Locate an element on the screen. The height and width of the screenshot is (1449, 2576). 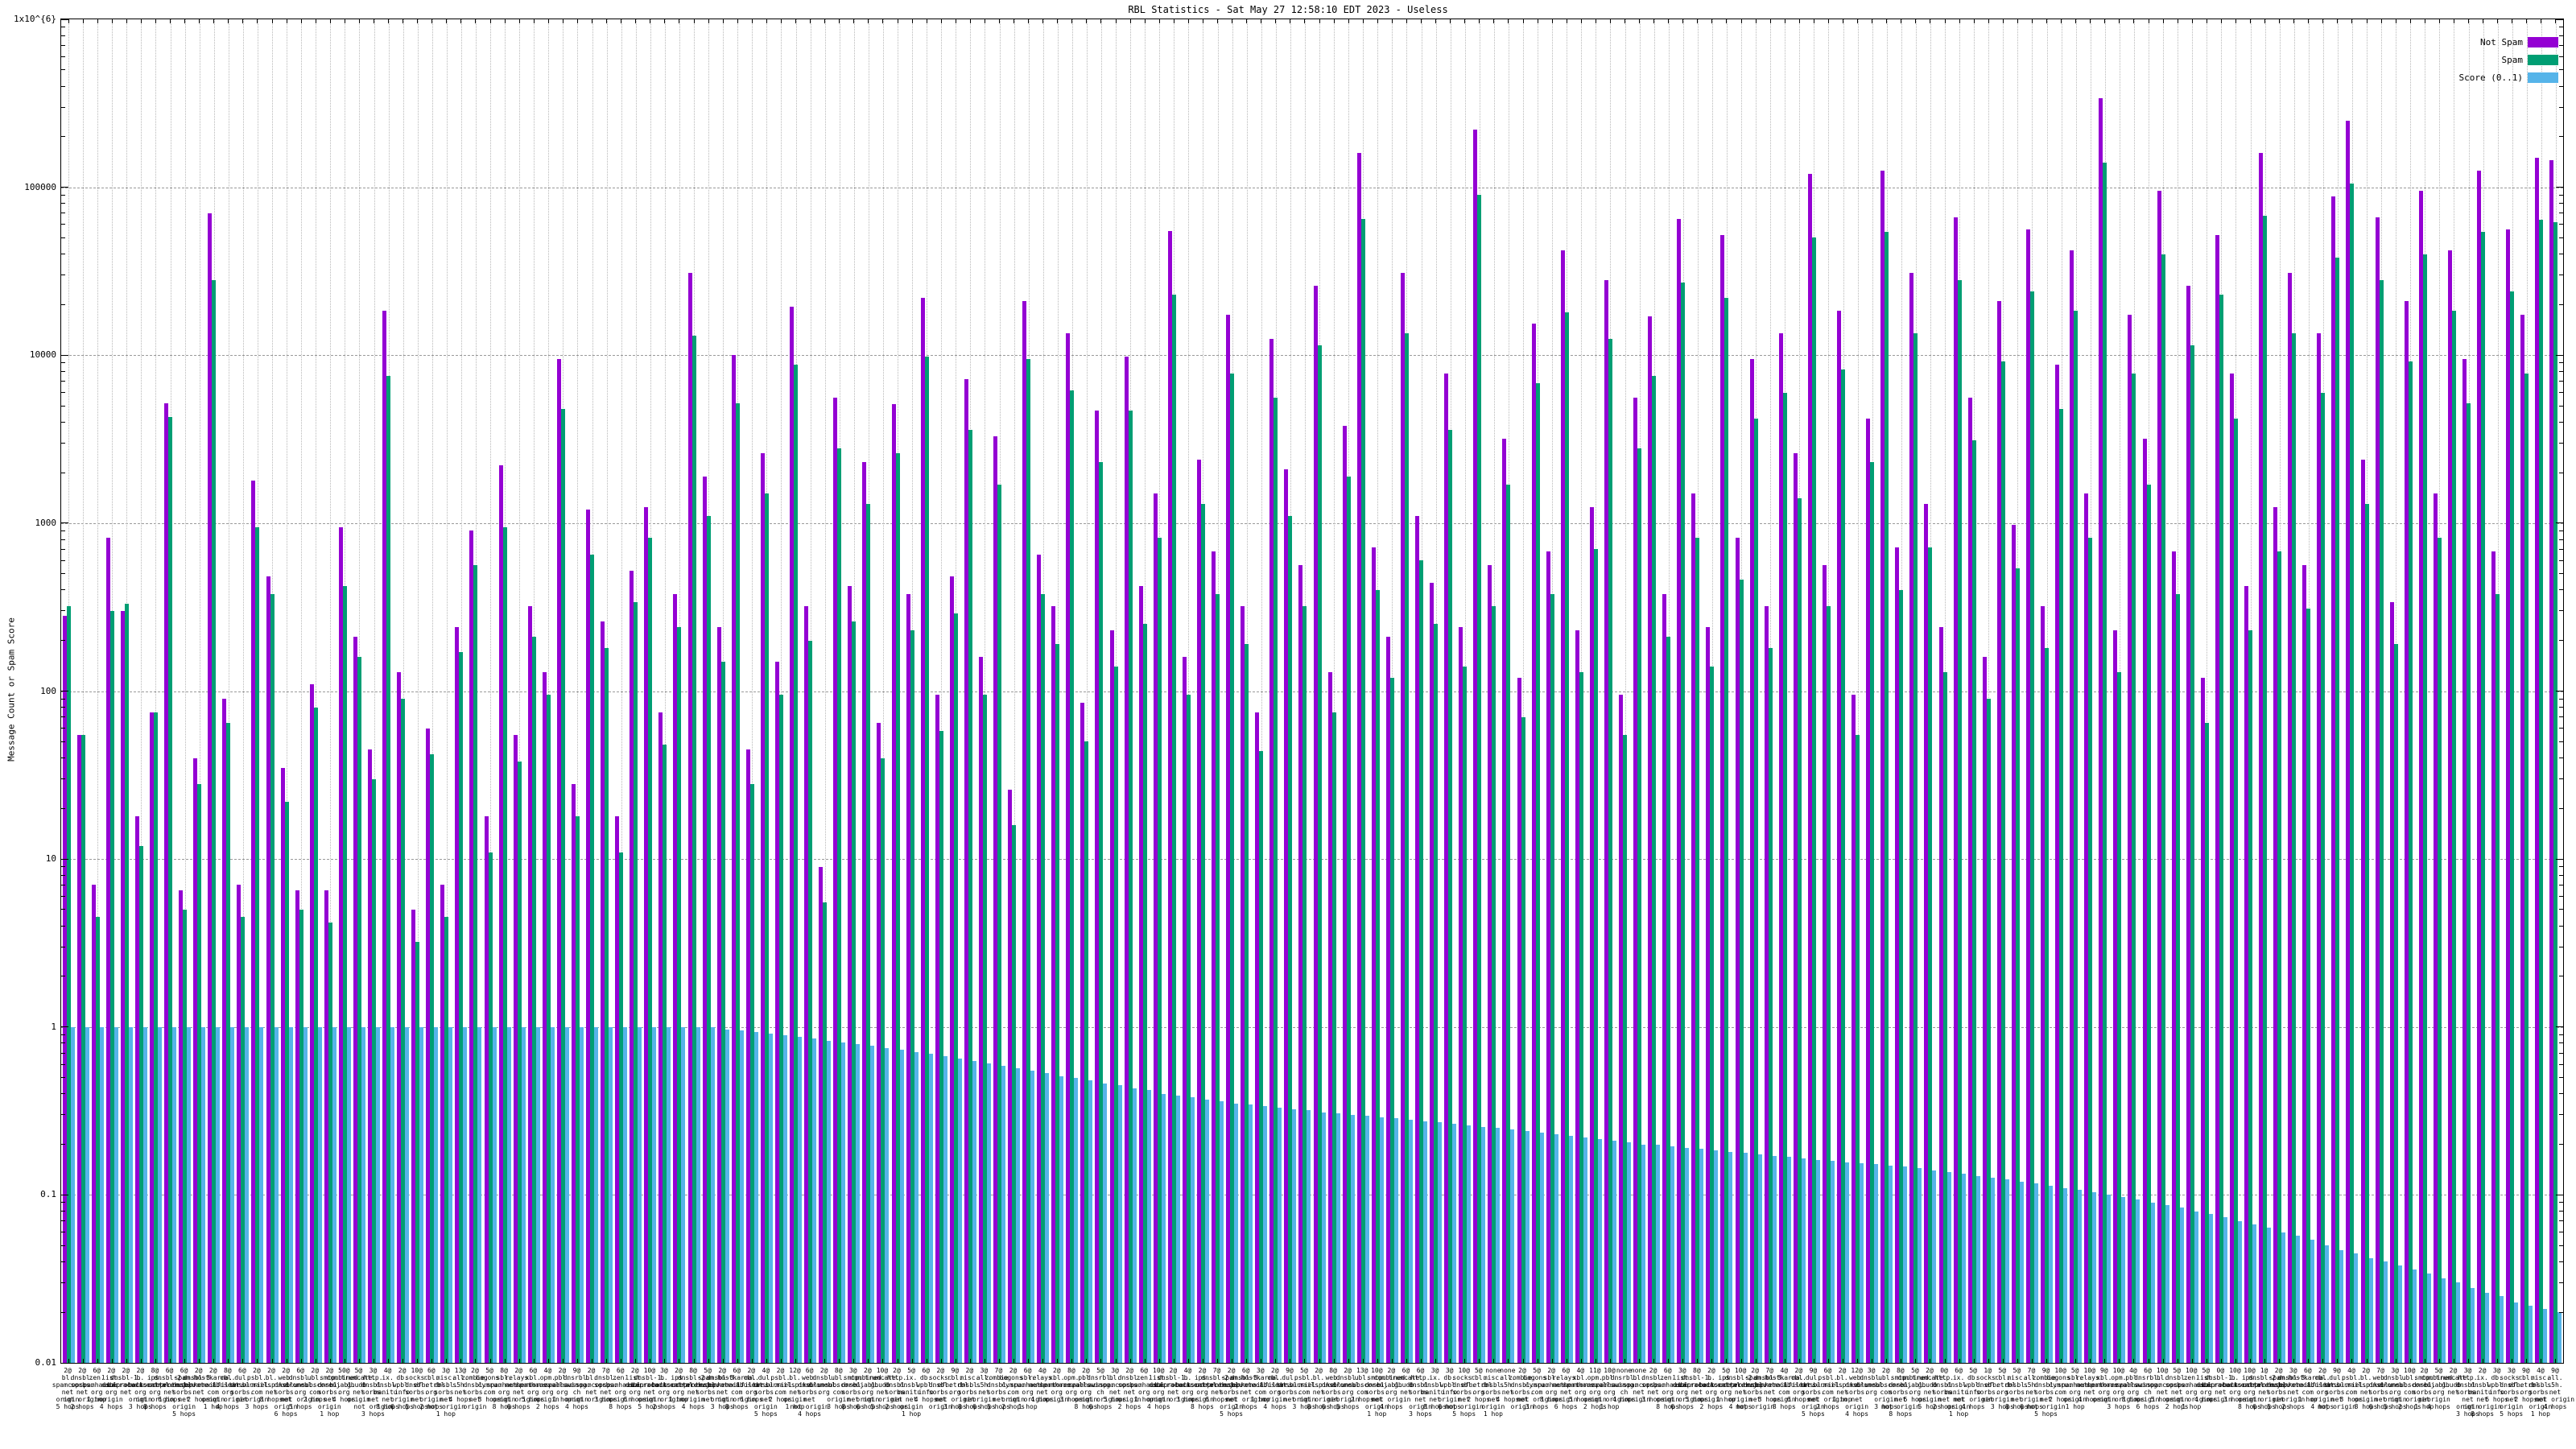
legend-label-score: Score (0..1) is located at coordinates (2490, 77).